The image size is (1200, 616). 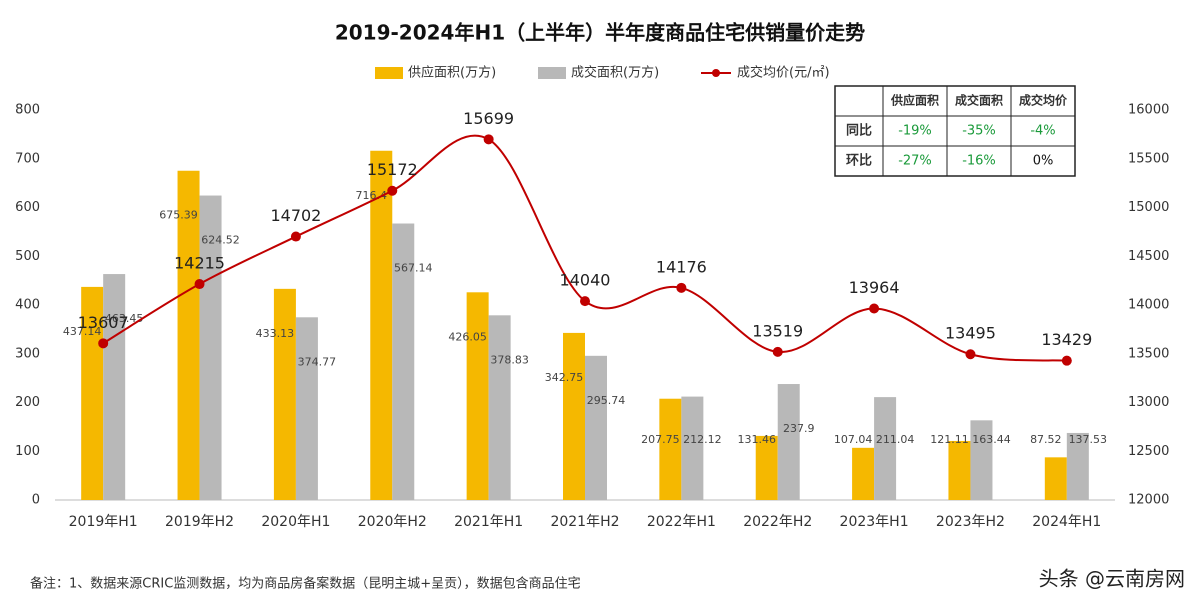 I want to click on chart-title: 2019-2024年H1（上半年）半年度商品住宅供销量价走势, so click(x=600, y=33).